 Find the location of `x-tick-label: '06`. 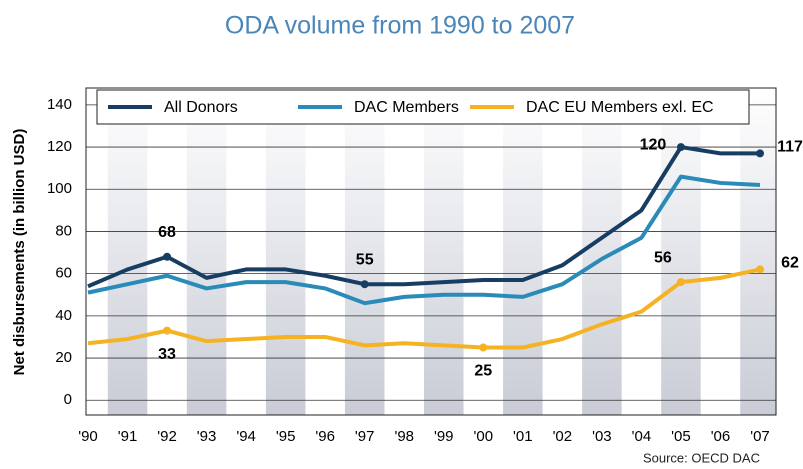

x-tick-label: '06 is located at coordinates (721, 436).